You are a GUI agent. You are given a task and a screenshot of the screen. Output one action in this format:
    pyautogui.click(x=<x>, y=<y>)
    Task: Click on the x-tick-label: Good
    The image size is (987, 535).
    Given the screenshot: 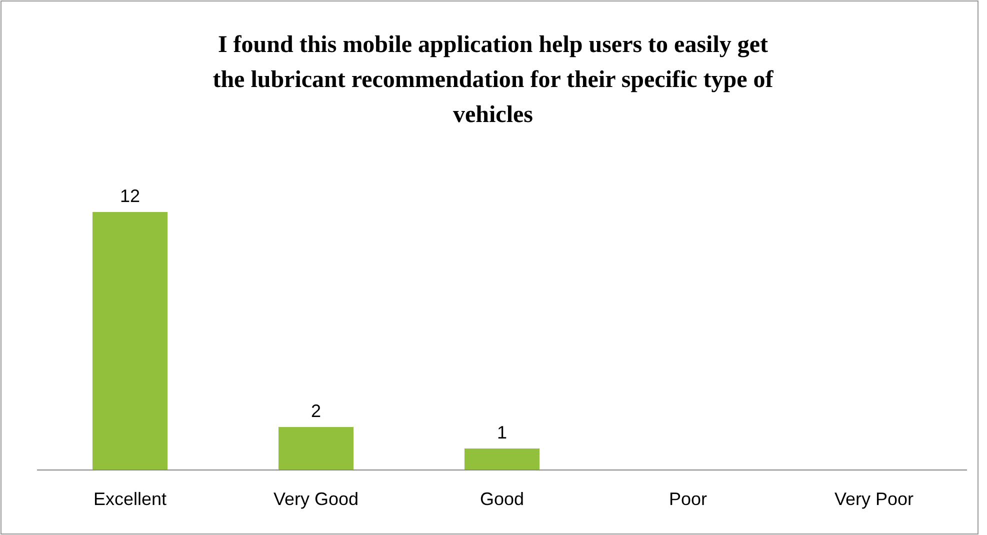 What is the action you would take?
    pyautogui.click(x=502, y=499)
    